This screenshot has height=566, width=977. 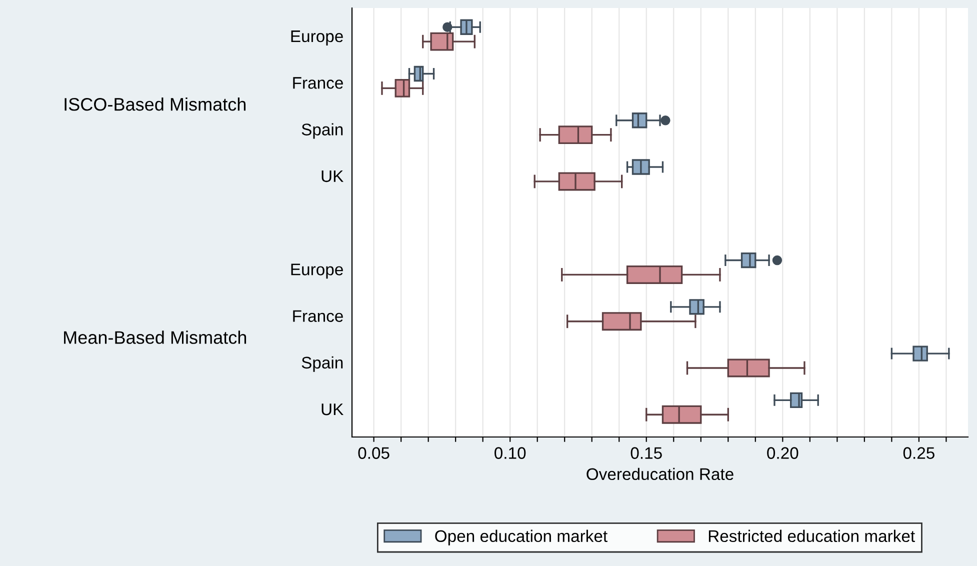 What do you see at coordinates (811, 536) in the screenshot?
I see `legend-label: Restricted education market` at bounding box center [811, 536].